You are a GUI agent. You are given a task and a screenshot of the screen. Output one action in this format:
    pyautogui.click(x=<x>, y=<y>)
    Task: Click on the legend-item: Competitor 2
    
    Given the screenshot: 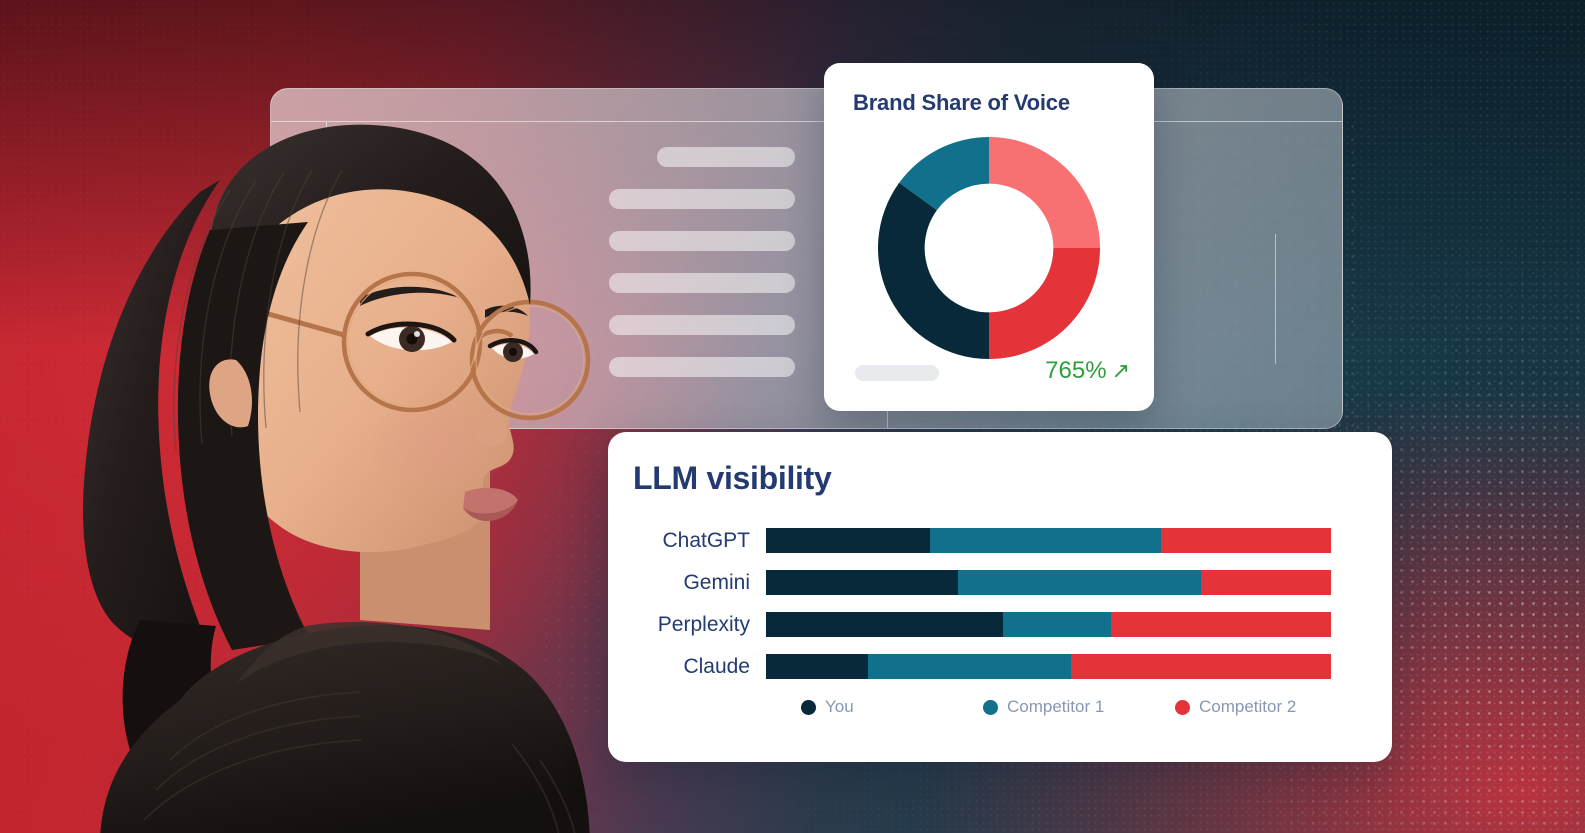 What is the action you would take?
    pyautogui.click(x=1235, y=707)
    